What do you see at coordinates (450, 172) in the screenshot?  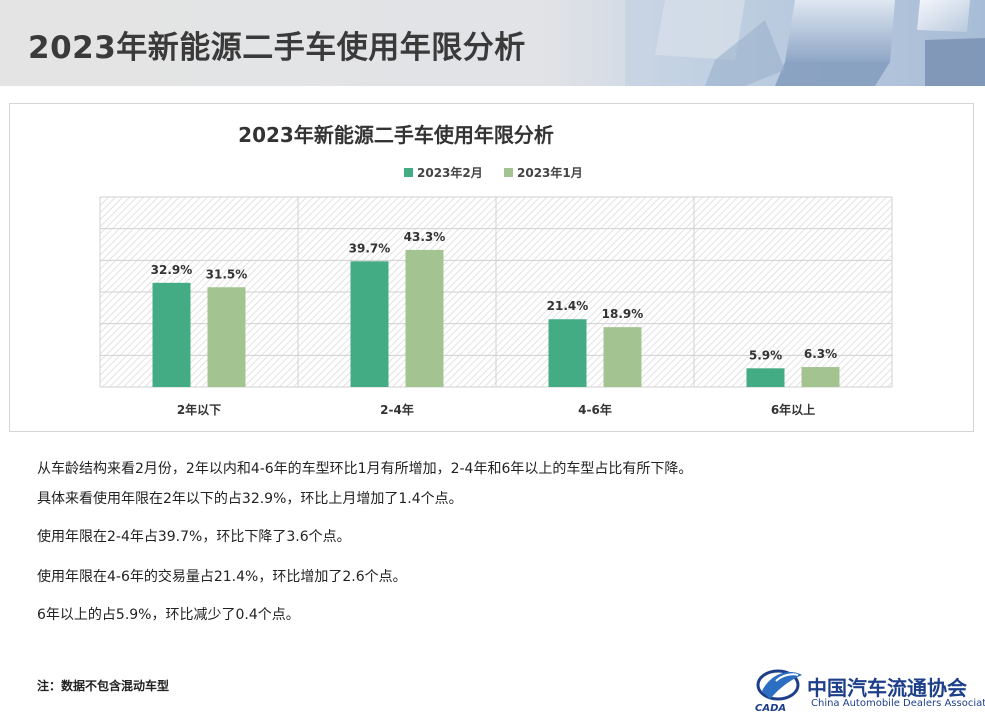 I see `legend-label-1: 2023年2月` at bounding box center [450, 172].